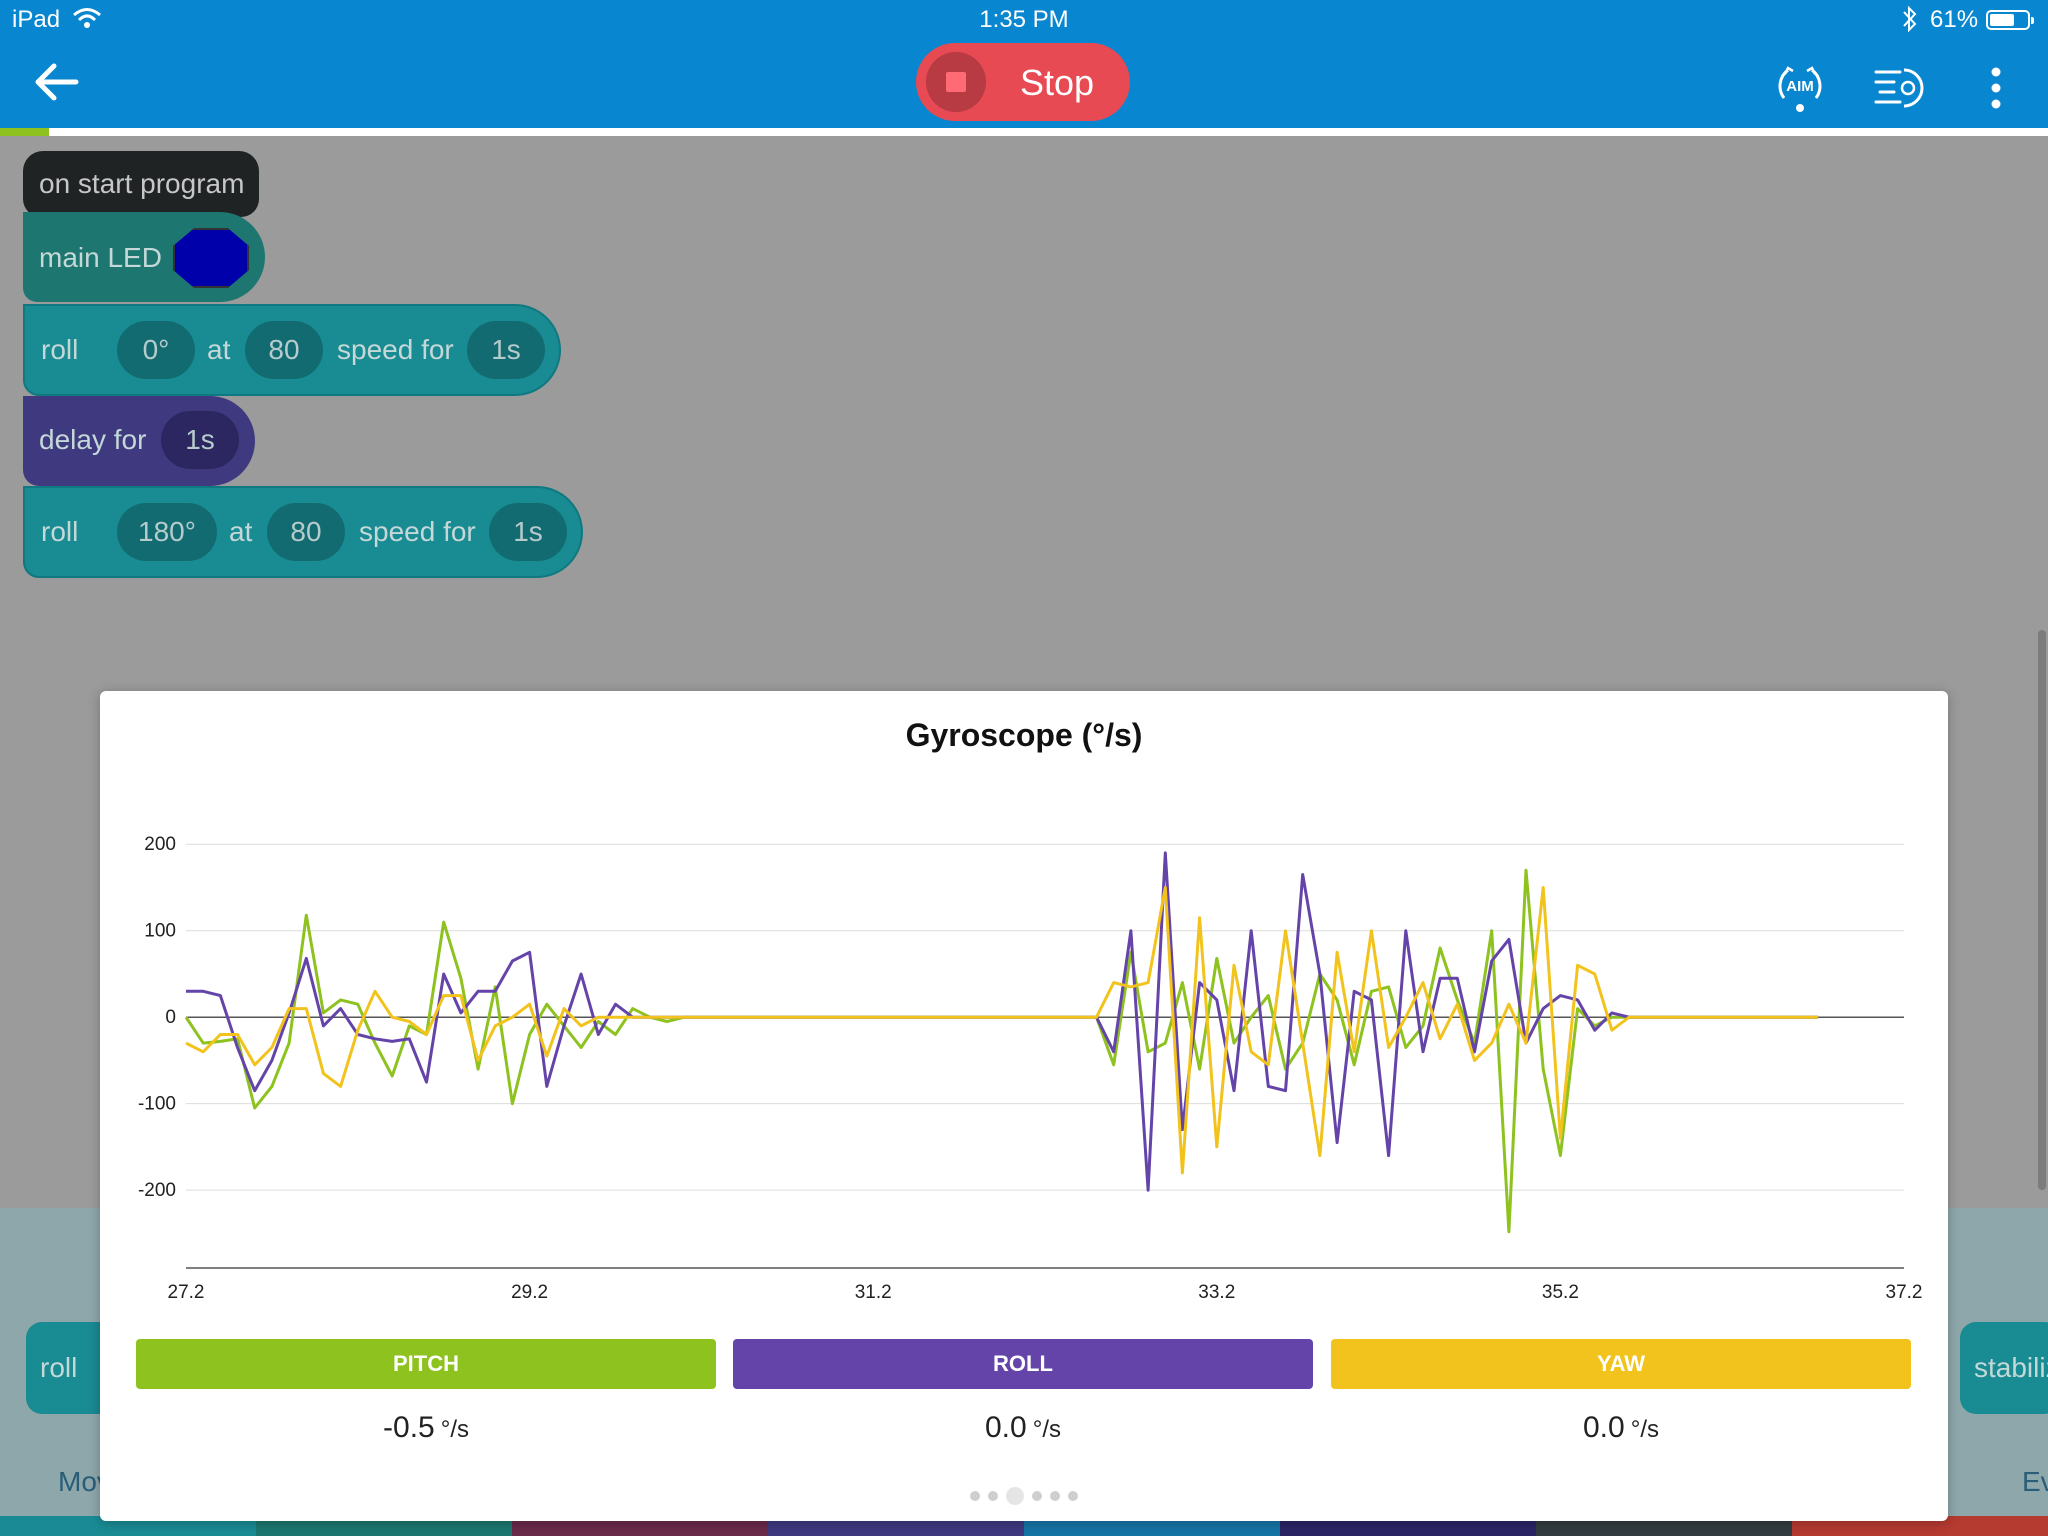 The height and width of the screenshot is (1536, 2048). What do you see at coordinates (160, 844) in the screenshot?
I see `y-tick-label: 200` at bounding box center [160, 844].